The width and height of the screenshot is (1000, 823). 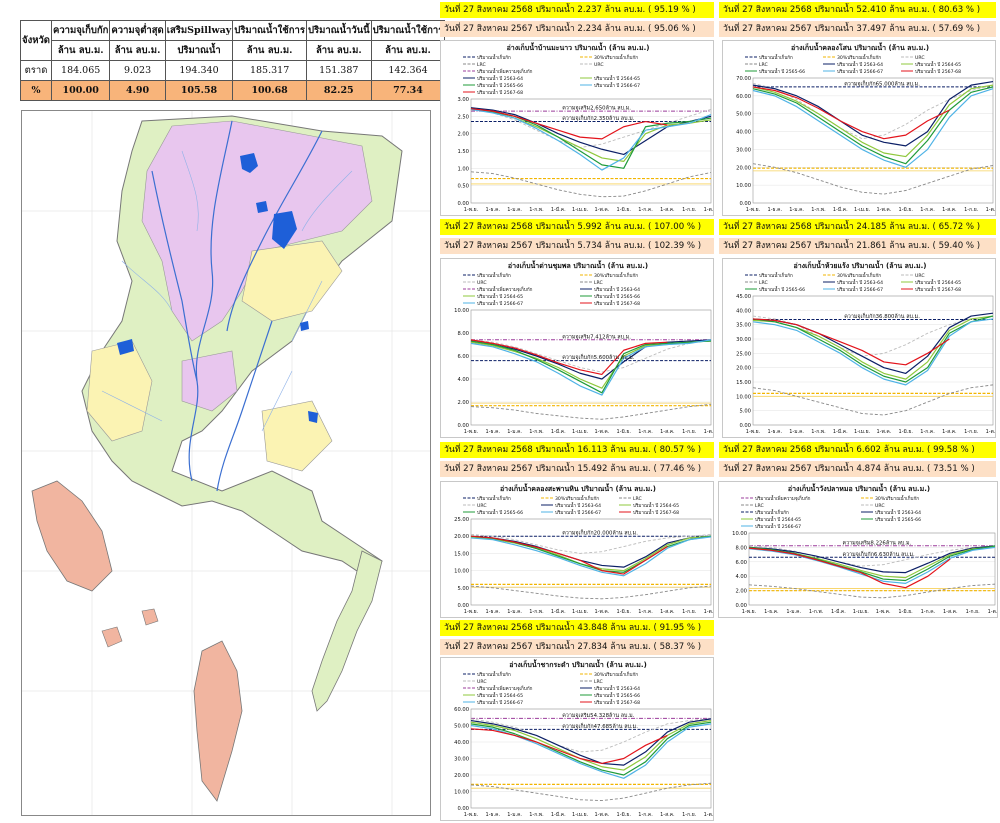 What do you see at coordinates (598, 118) in the screenshot?
I see `capacity-annotation: ความจุเก็บกัก2.350ล้าน ลบ.ม.` at bounding box center [598, 118].